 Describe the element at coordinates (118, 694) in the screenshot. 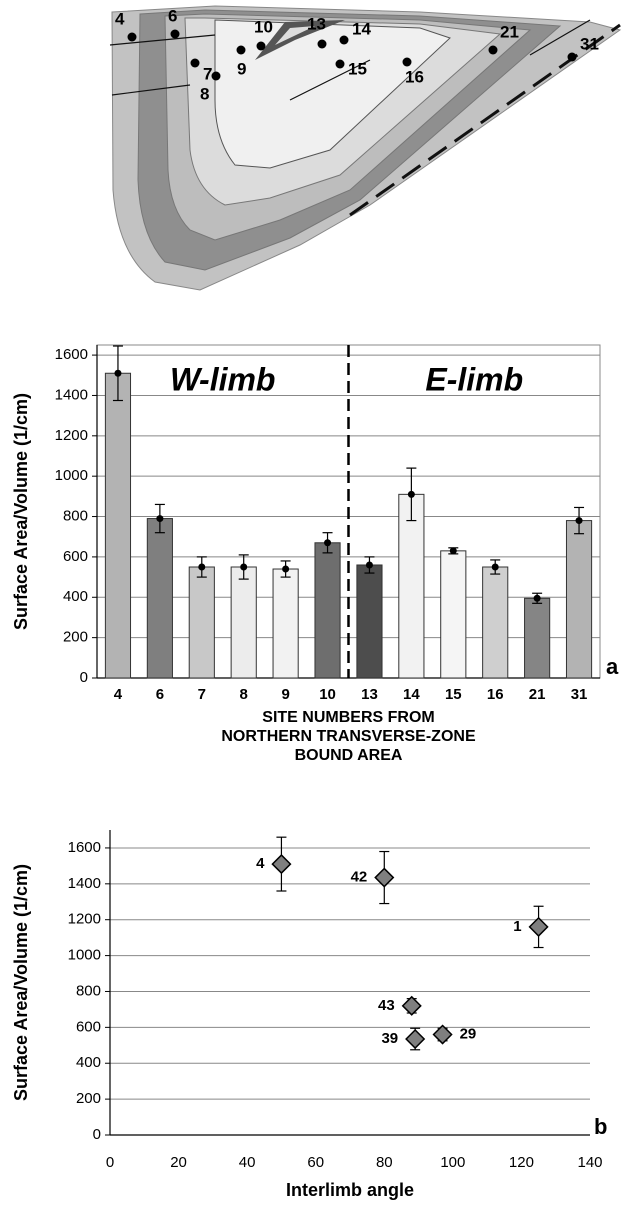

I see `x-tick-label: 4` at that location.